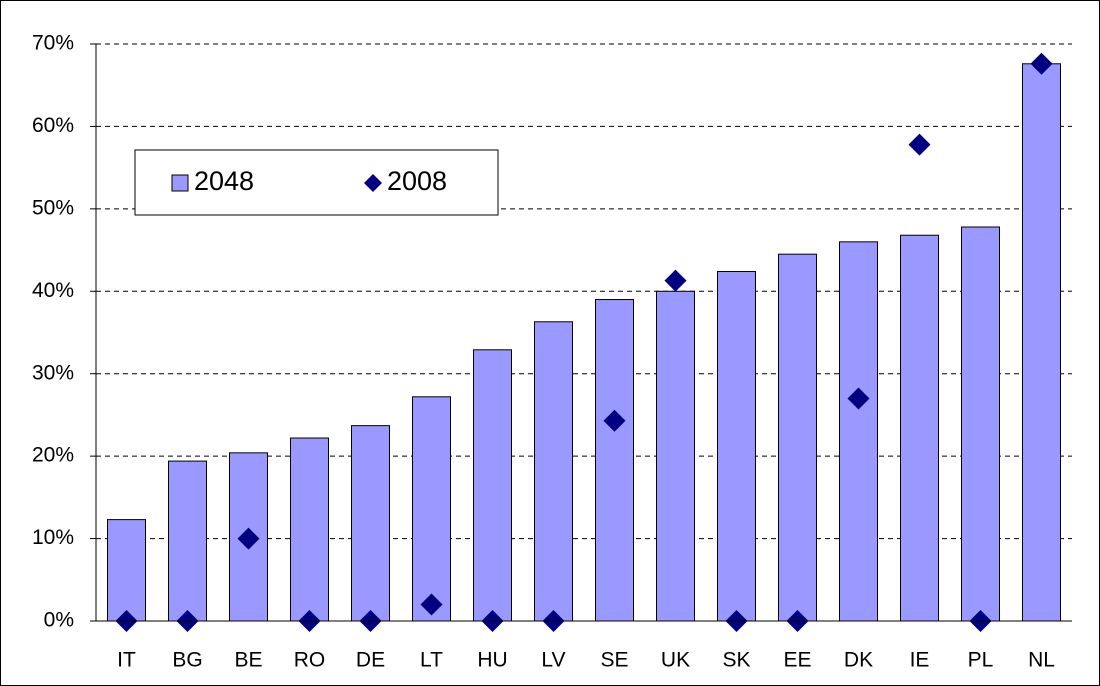 The width and height of the screenshot is (1100, 686). I want to click on x-tick-label: EE, so click(797, 660).